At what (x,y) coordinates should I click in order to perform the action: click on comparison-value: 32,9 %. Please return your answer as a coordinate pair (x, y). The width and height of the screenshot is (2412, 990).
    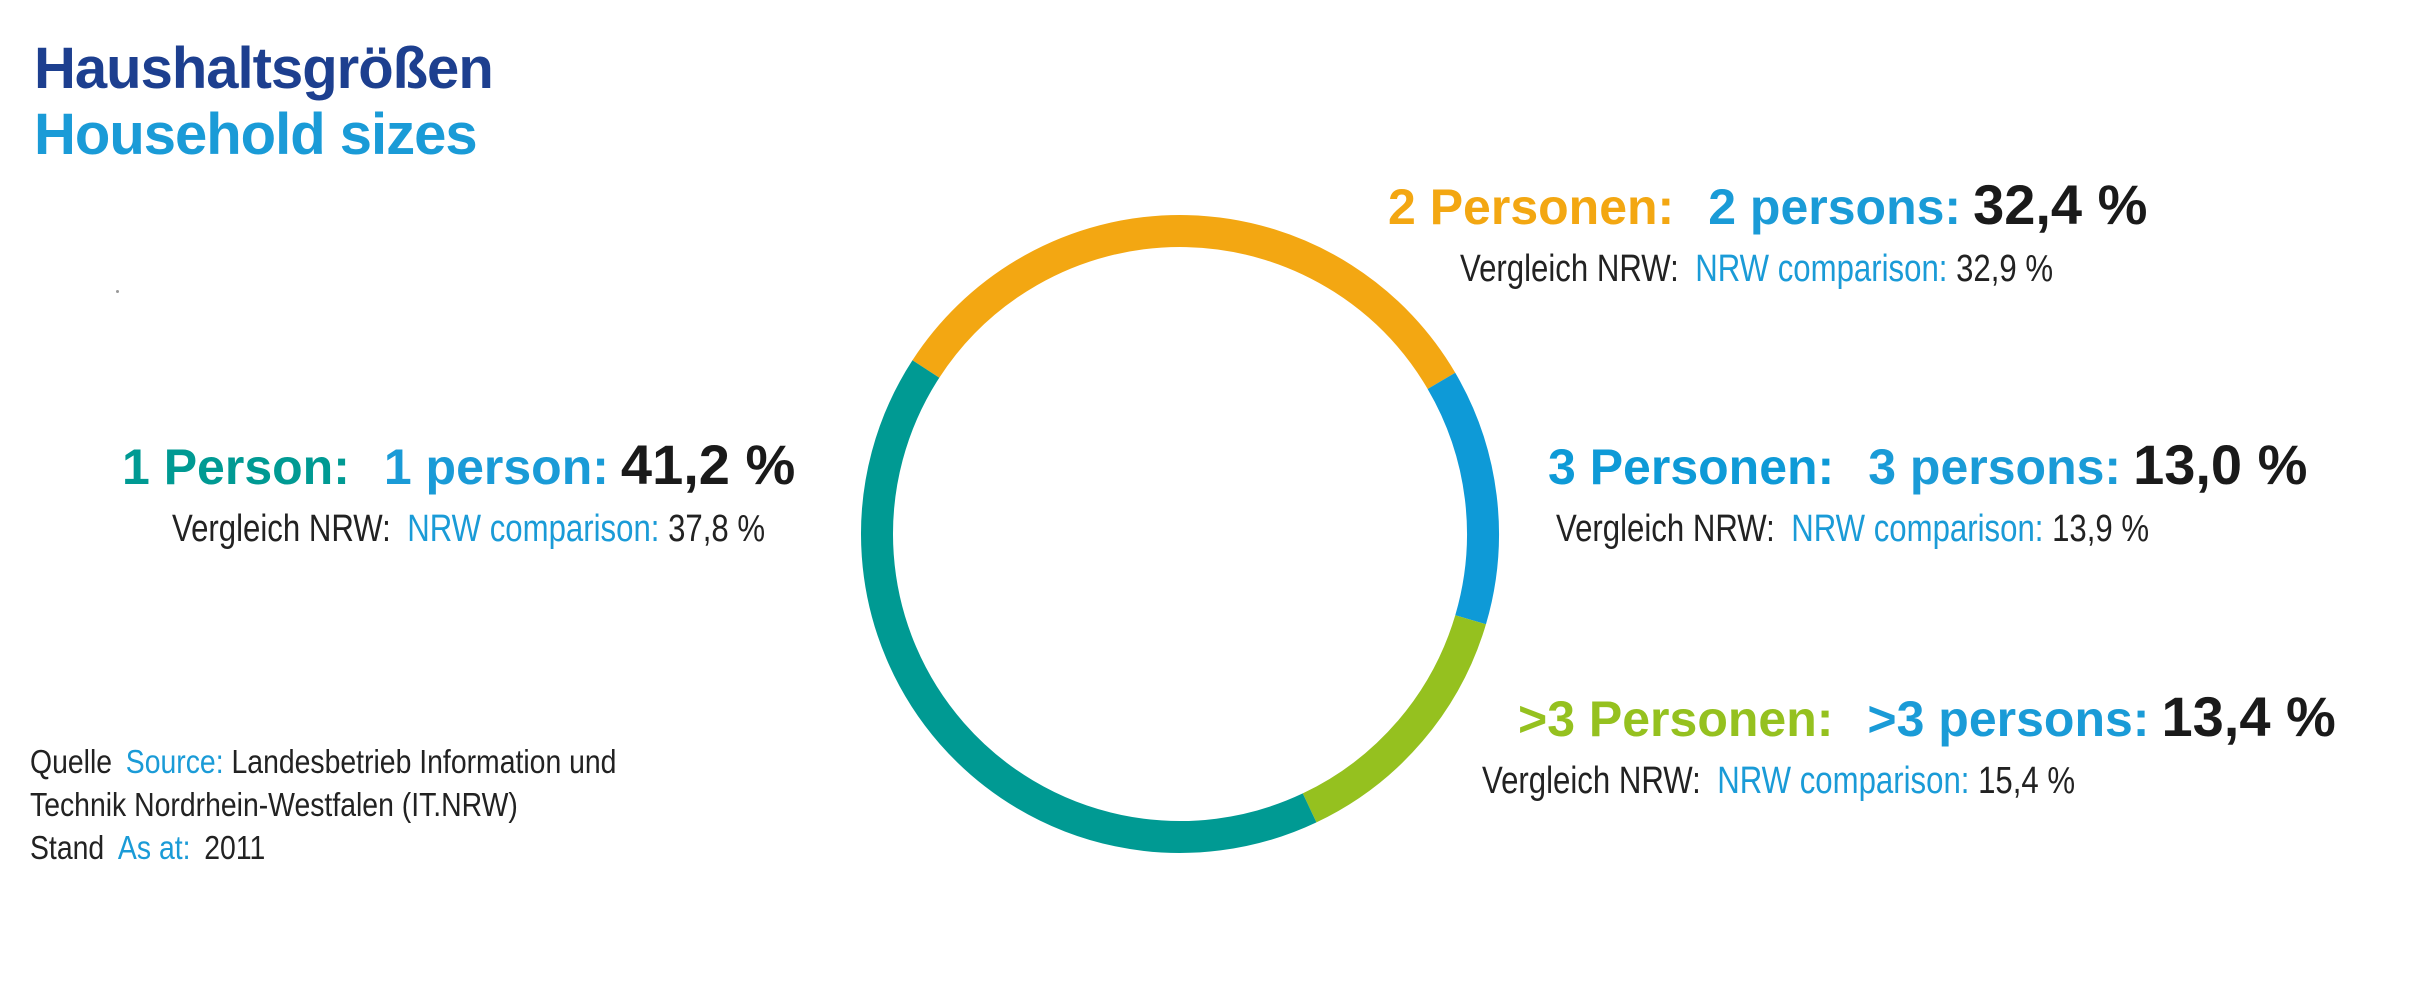
    Looking at the image, I should click on (2005, 269).